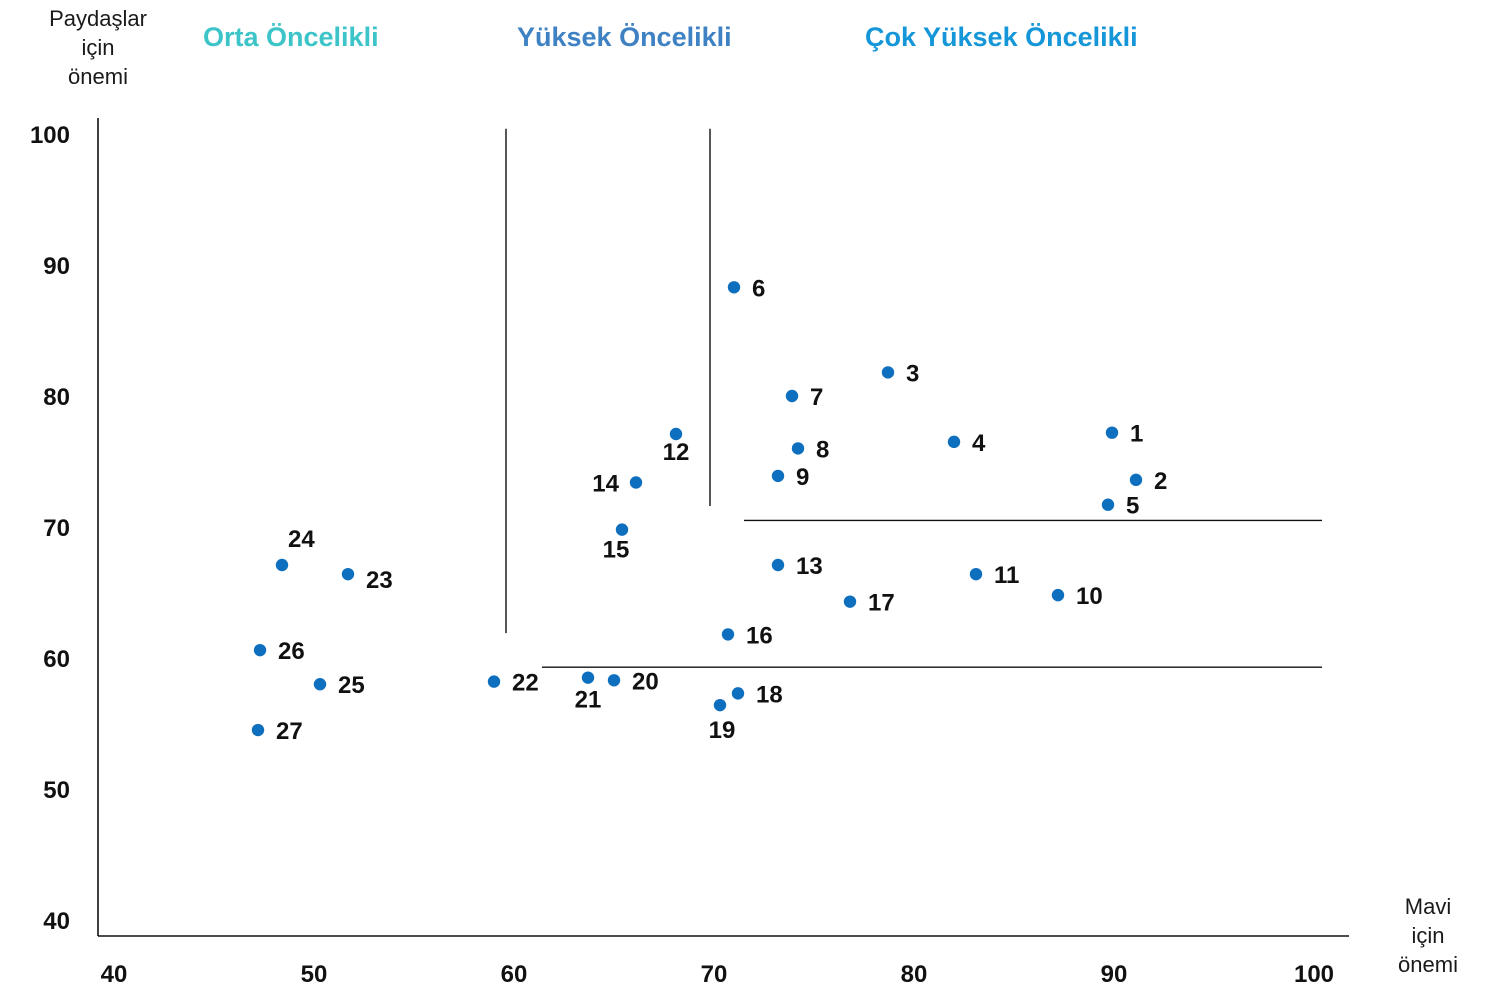 The width and height of the screenshot is (1505, 992). I want to click on data-point-label: 13, so click(809, 566).